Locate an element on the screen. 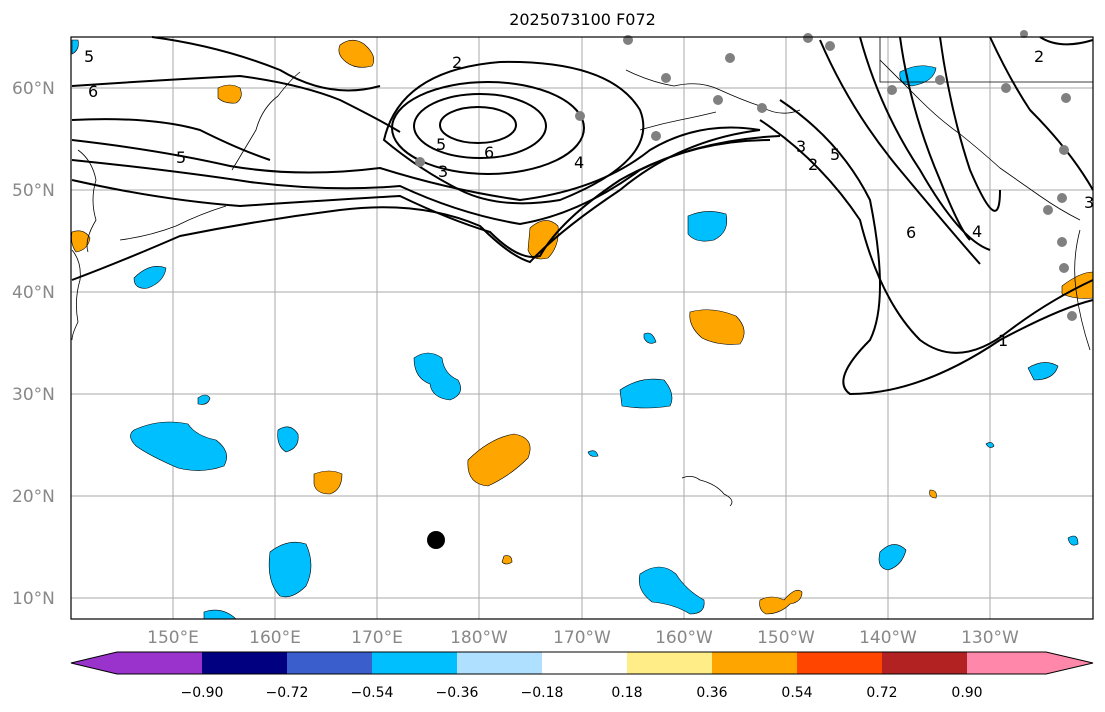 The image size is (1105, 712). colorbar-tick-label: 0.18 is located at coordinates (626, 693).